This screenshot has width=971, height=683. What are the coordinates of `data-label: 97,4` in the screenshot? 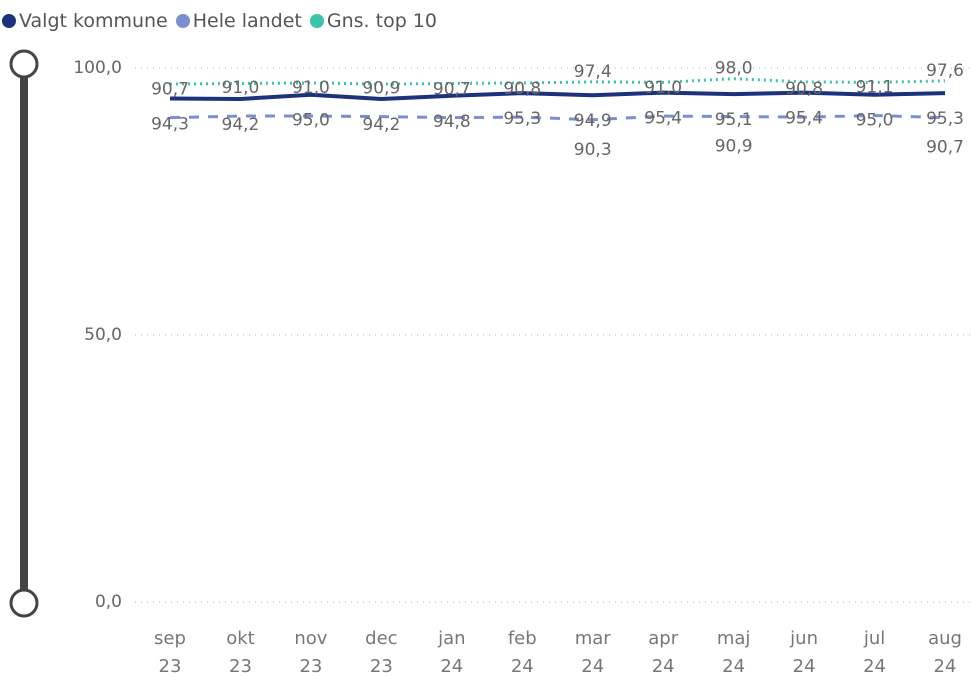 It's located at (593, 72).